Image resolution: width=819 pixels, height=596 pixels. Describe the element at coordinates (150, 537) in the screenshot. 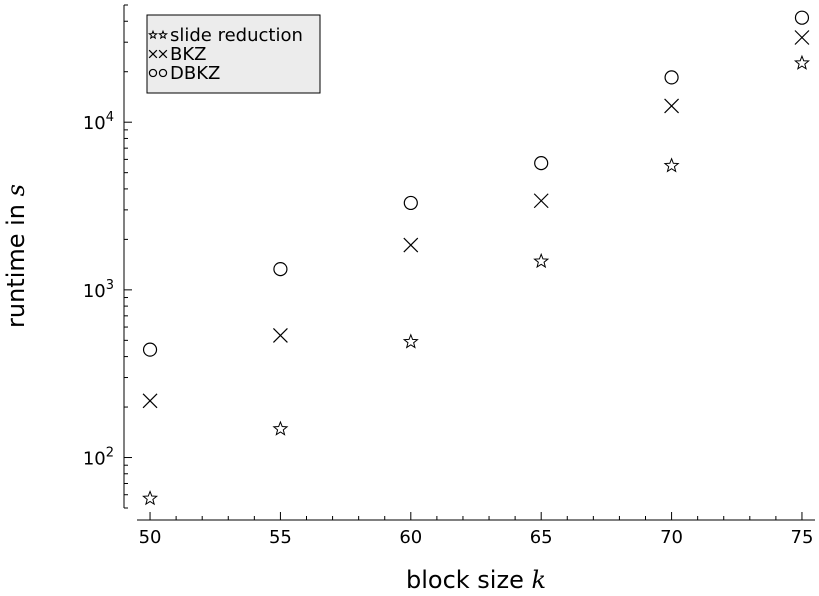

I see `x-tick-label: 50` at that location.